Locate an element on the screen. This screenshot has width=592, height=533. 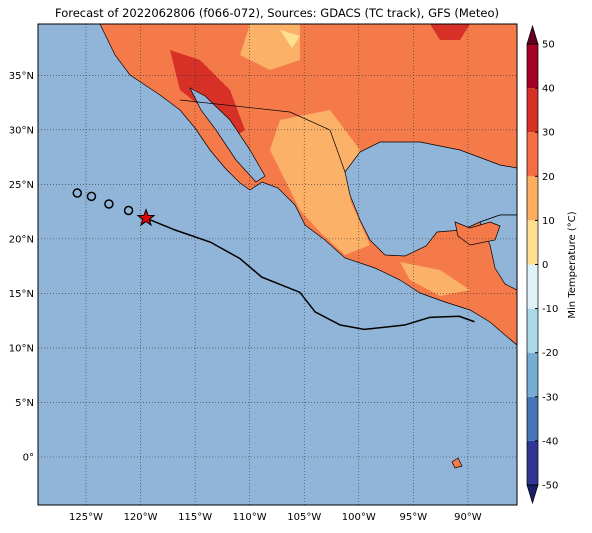
colorbar-tick-label: 50 is located at coordinates (548, 45).